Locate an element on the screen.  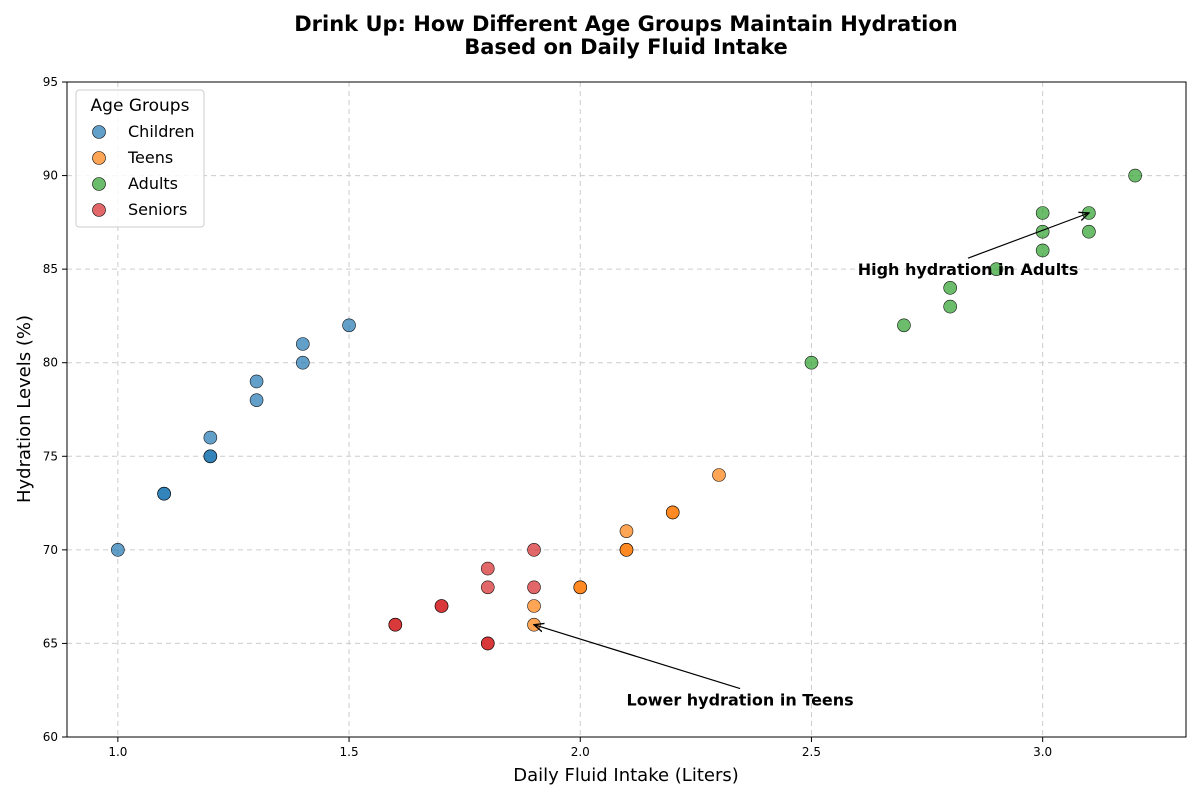
x-tick-label: 2.5 is located at coordinates (811, 752).